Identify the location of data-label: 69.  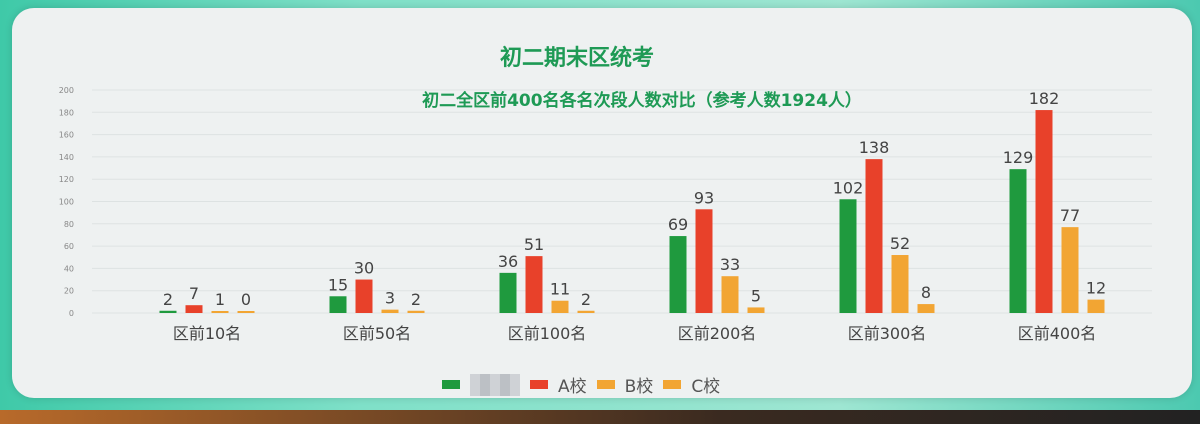
(678, 224).